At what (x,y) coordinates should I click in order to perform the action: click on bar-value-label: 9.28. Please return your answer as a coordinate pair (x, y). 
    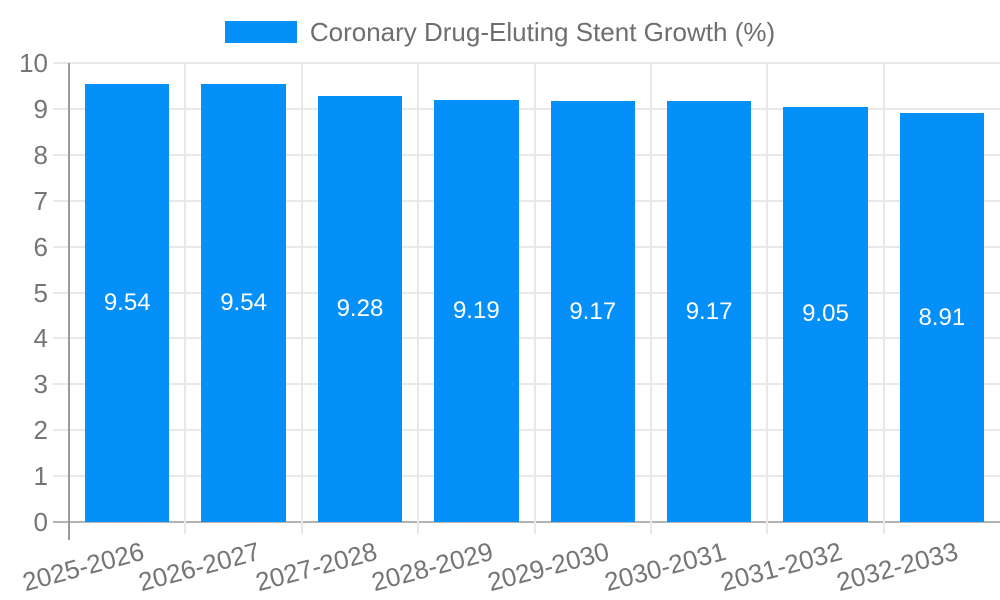
    Looking at the image, I should click on (360, 309).